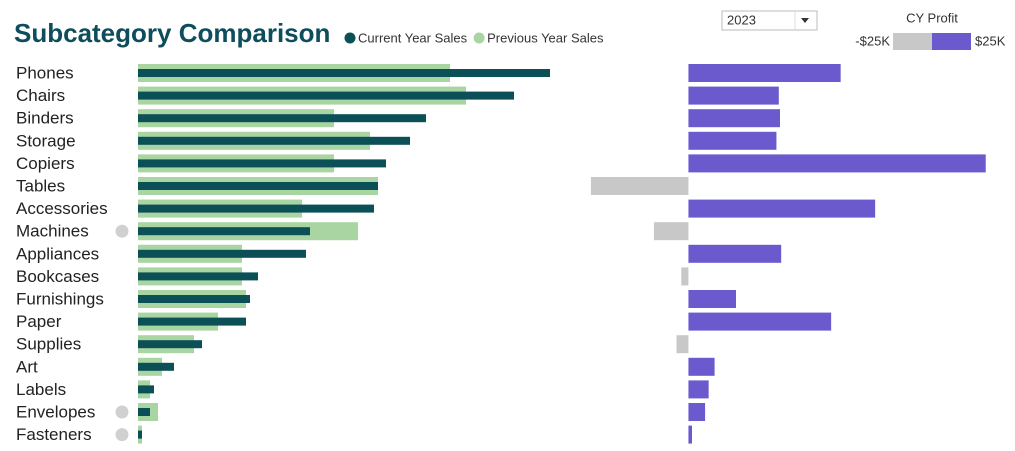 The image size is (1015, 451). Describe the element at coordinates (52, 231) in the screenshot. I see `category-label: Machines` at that location.